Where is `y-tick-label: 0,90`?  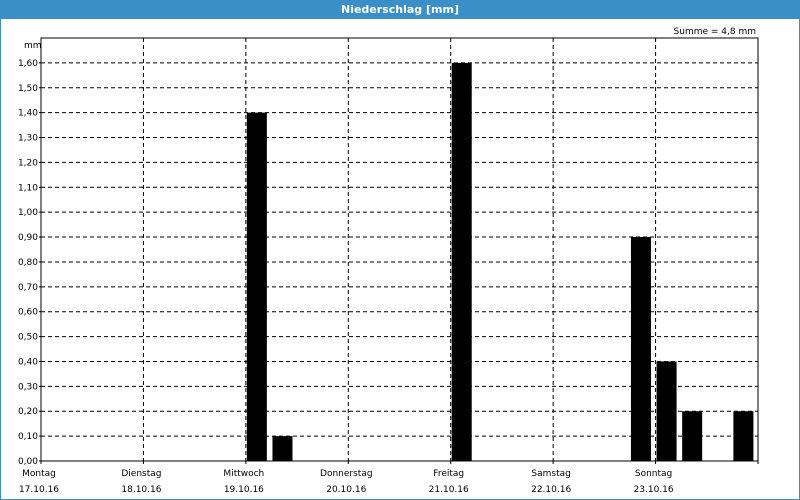
y-tick-label: 0,90 is located at coordinates (28, 238).